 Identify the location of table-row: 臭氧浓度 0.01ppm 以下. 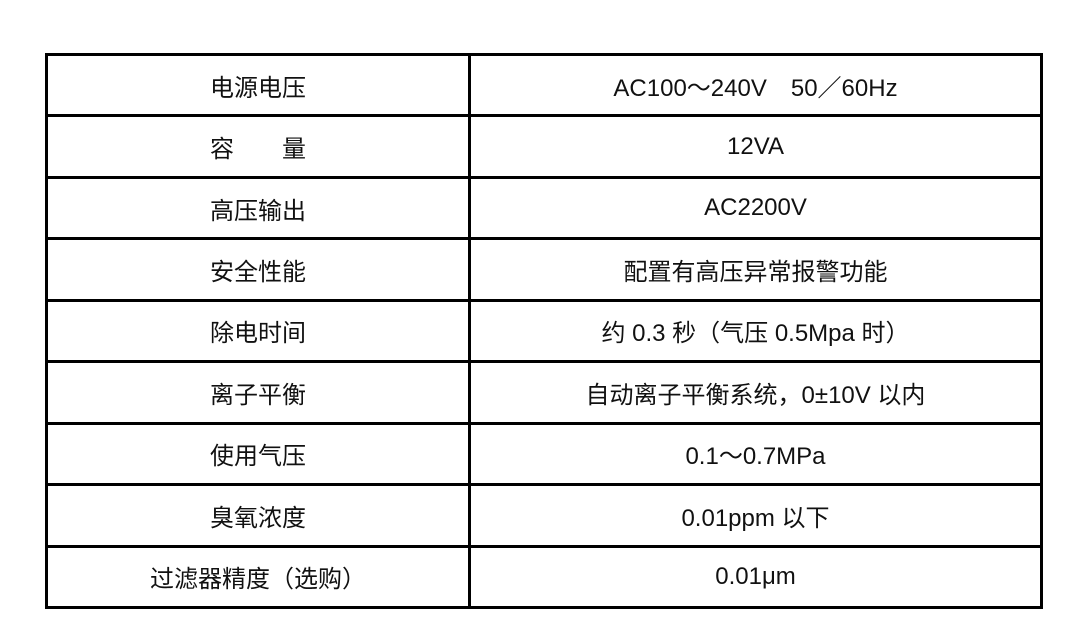
(544, 515).